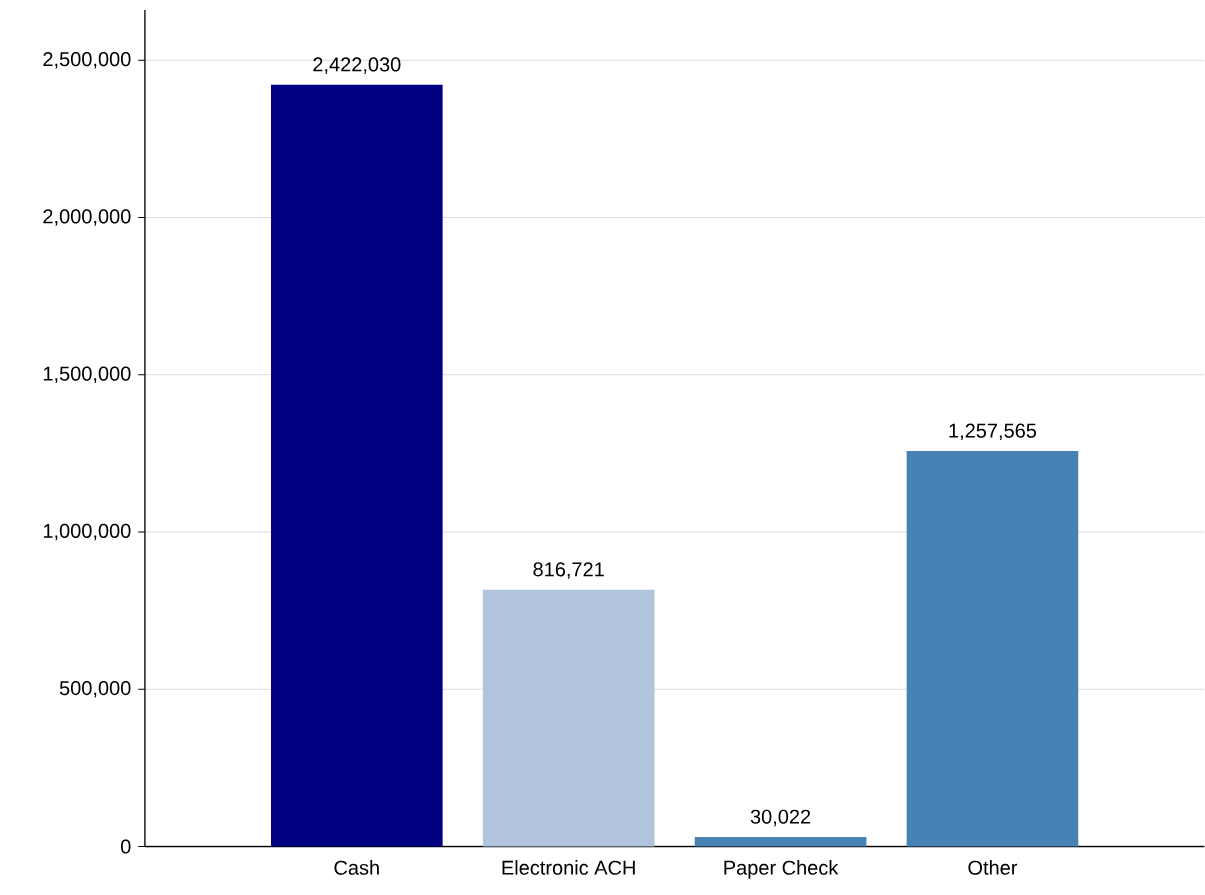 The width and height of the screenshot is (1205, 895). I want to click on y-tick-label: 500,000, so click(95, 689).